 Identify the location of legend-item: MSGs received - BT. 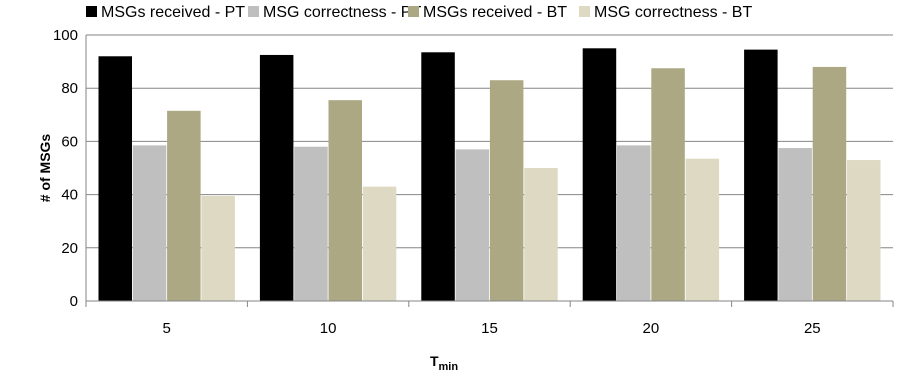
(487, 12).